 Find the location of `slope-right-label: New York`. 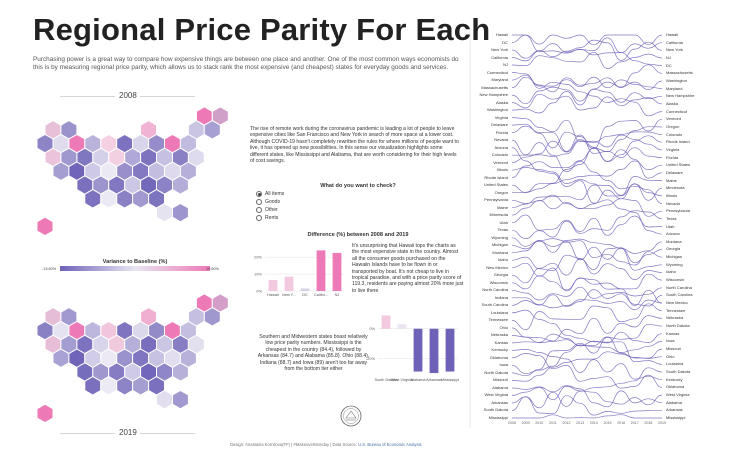

slope-right-label: New York is located at coordinates (674, 50).